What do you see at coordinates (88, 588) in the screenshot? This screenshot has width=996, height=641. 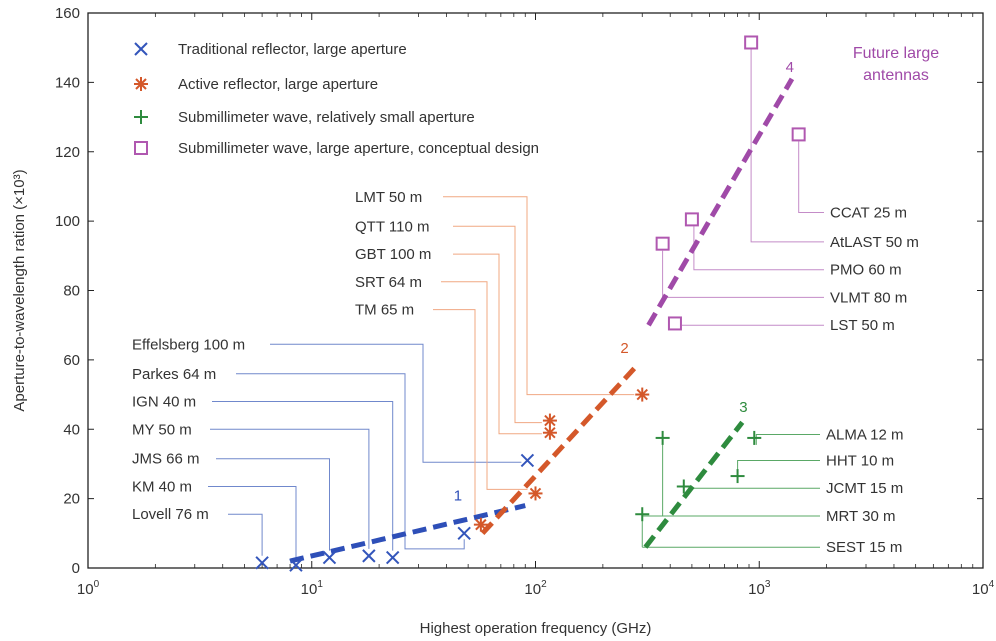 I see `x-tick-label: 10⁰` at bounding box center [88, 588].